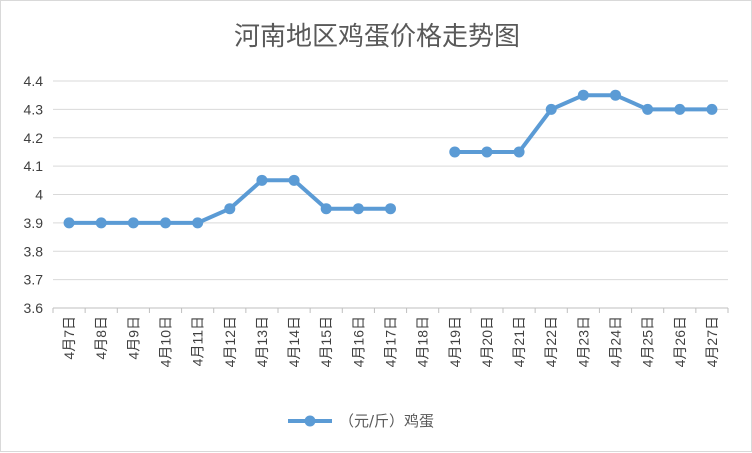 The height and width of the screenshot is (453, 752). What do you see at coordinates (34, 109) in the screenshot?
I see `y-tick-label: 4.3` at bounding box center [34, 109].